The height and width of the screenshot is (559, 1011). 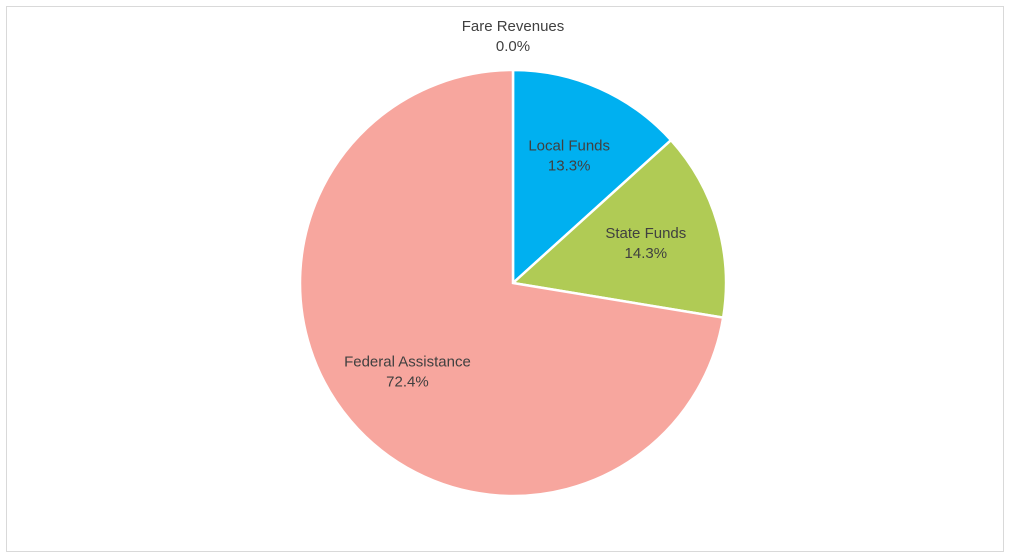 I want to click on slice-value: 0.0%, so click(x=513, y=46).